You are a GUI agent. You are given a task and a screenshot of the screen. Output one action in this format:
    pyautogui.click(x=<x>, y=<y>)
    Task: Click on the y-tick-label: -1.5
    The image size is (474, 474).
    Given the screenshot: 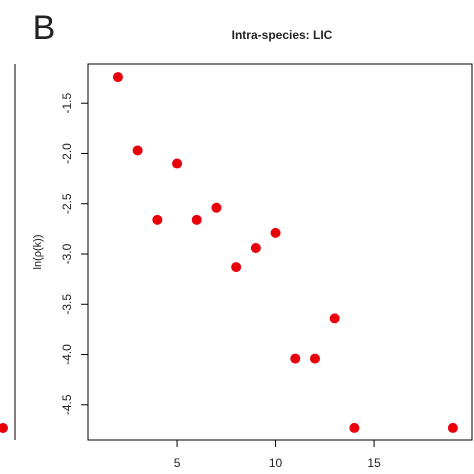 What is the action you would take?
    pyautogui.click(x=67, y=103)
    